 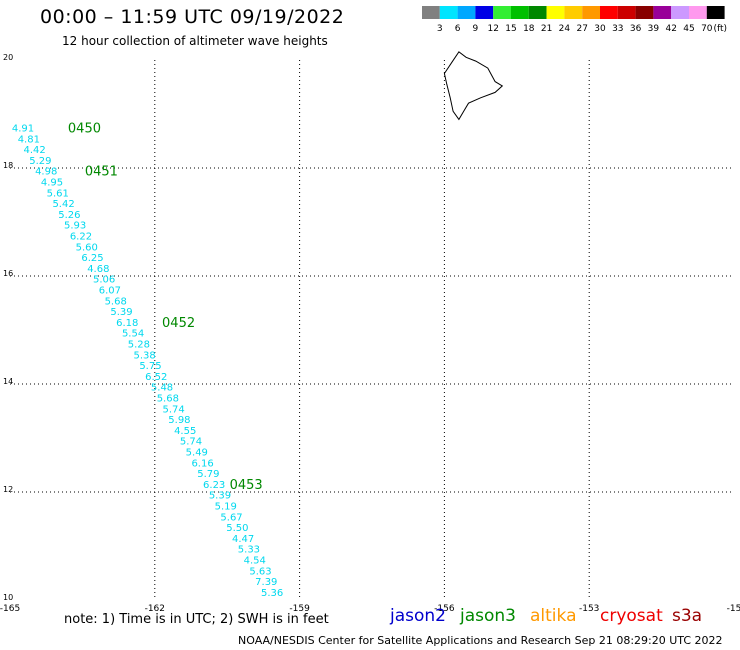 I want to click on swh-value: 5.48, so click(x=162, y=388).